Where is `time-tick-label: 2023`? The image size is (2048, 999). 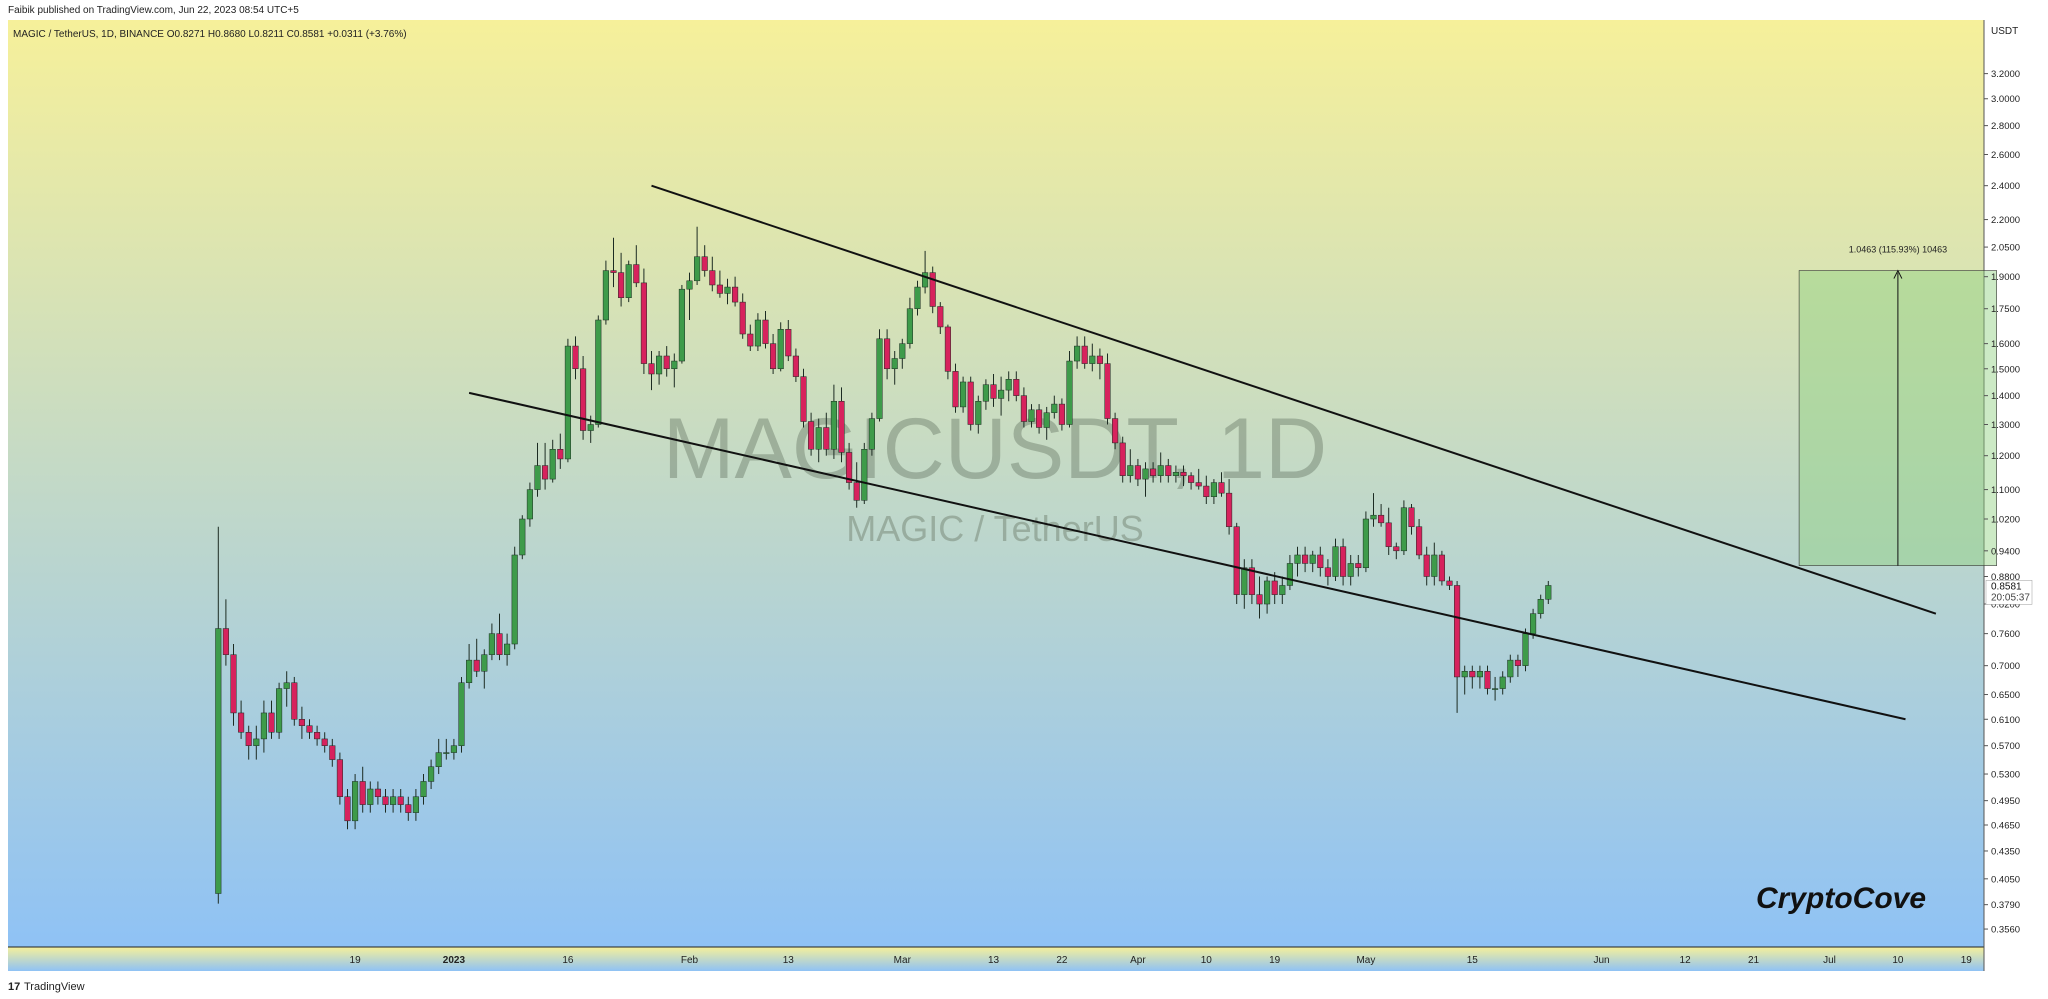 time-tick-label: 2023 is located at coordinates (454, 960).